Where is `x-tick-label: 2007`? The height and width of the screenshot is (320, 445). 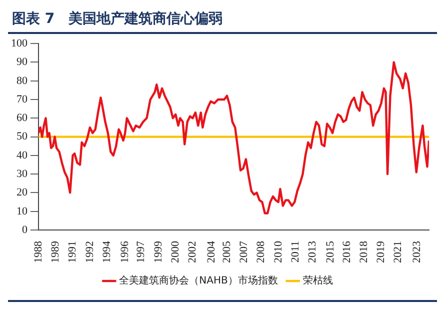
x-tick-label: 2007 is located at coordinates (244, 251).